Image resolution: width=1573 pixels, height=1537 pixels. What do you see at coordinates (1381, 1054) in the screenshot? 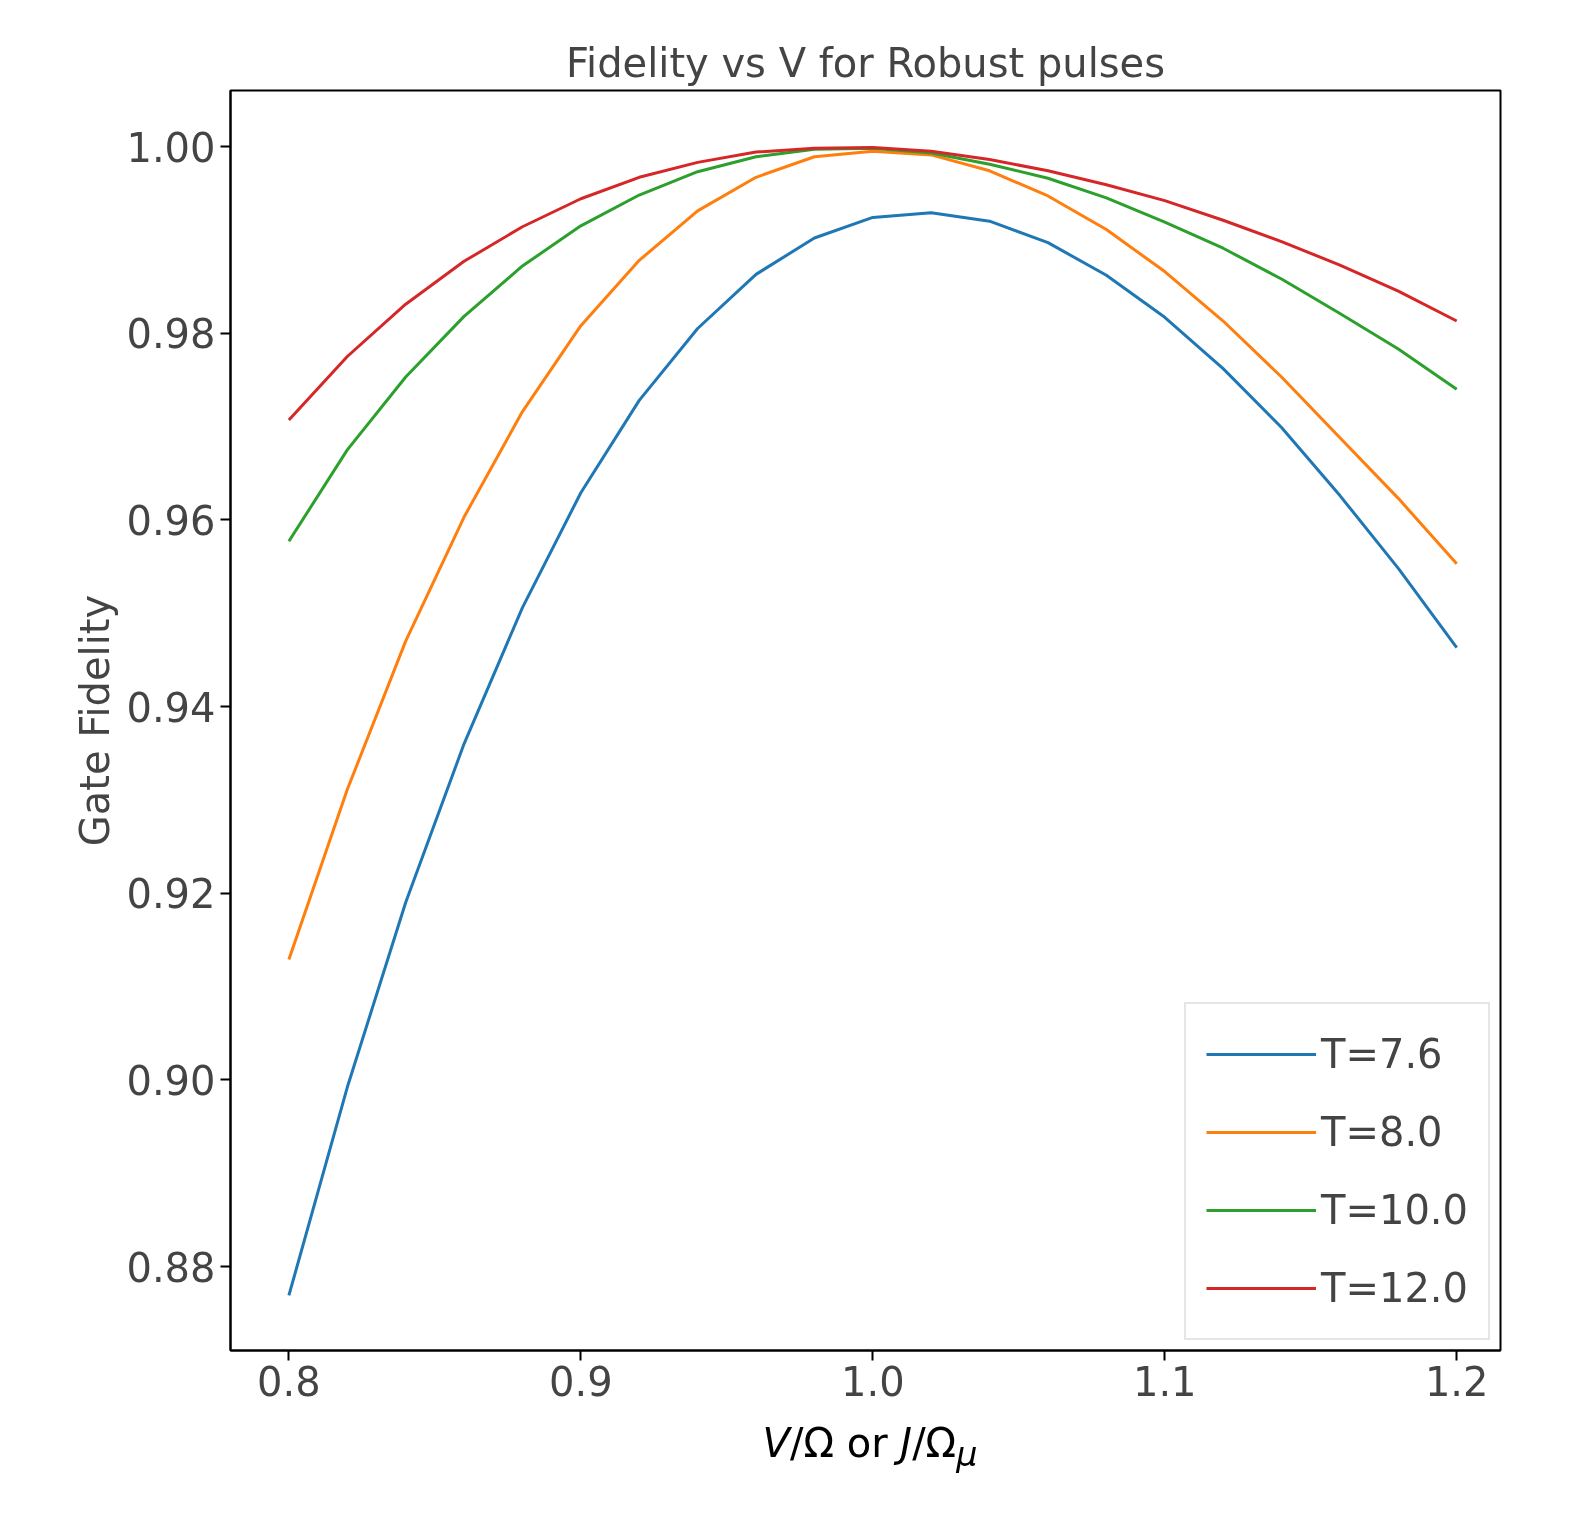
I see `legend-label: T=7.6` at bounding box center [1381, 1054].